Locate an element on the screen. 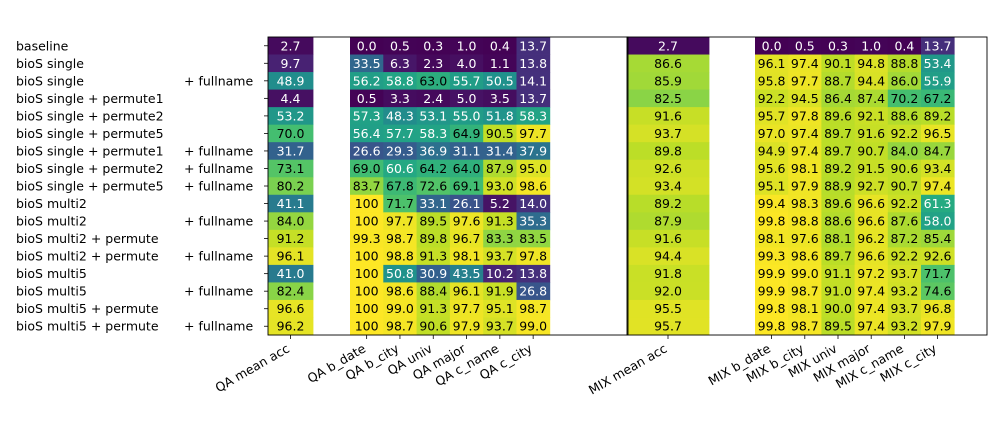 Image resolution: width=1004 pixels, height=422 pixels. cell-value-label: 0.5 is located at coordinates (805, 45).